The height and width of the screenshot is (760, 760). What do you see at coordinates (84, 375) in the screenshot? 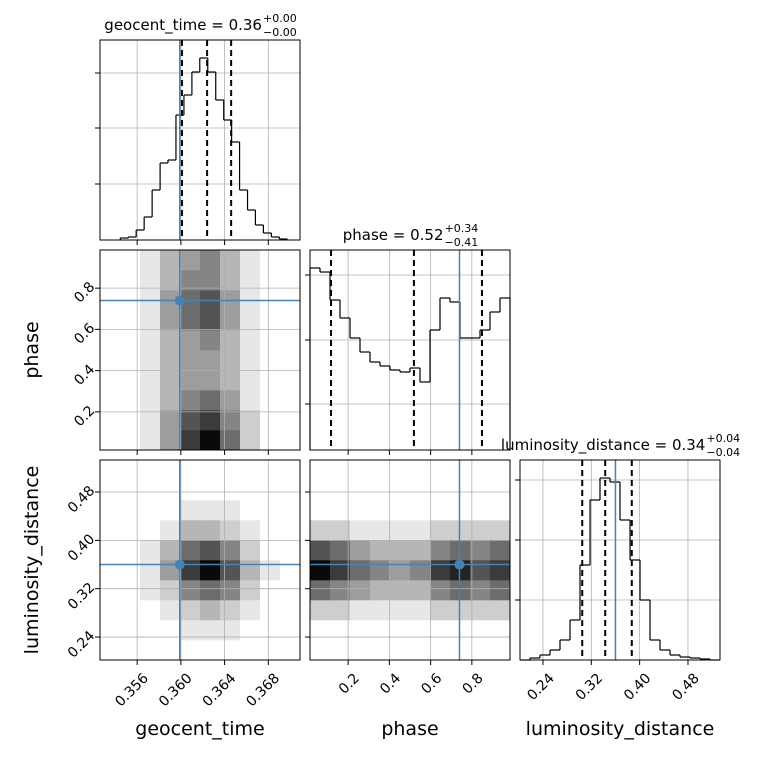
I see `y-tick-label: 0.4` at bounding box center [84, 375].